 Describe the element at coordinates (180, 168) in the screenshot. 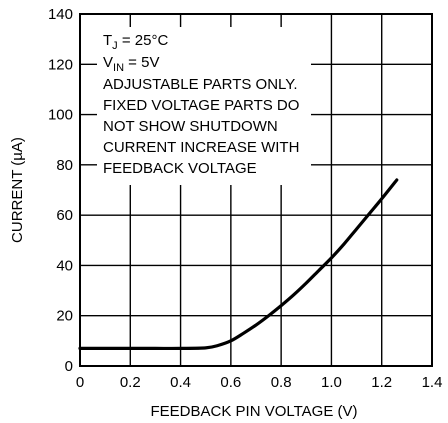

I see `annotation-note-5: FEEDBACK VOLTAGE` at that location.